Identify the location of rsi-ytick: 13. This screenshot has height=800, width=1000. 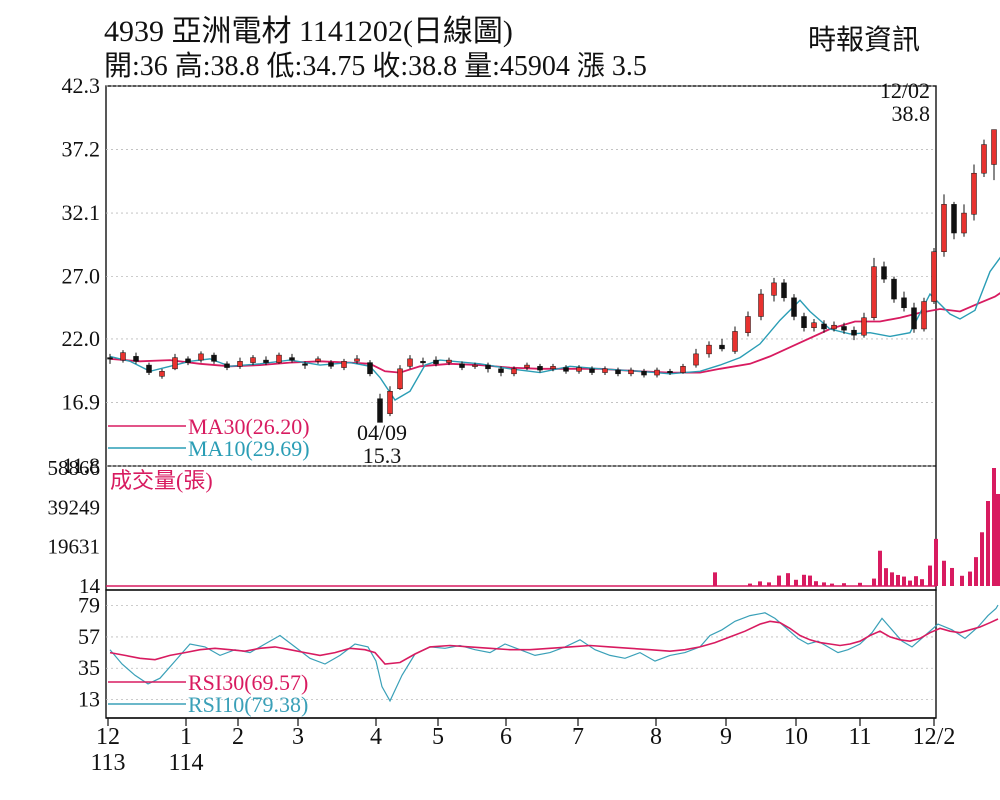
(89, 699).